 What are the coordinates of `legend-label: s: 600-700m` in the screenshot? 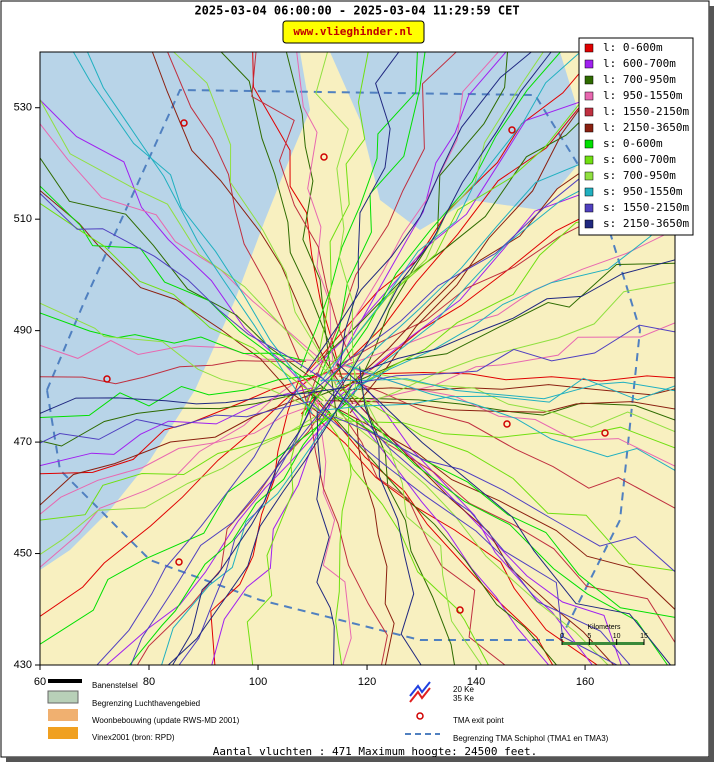 It's located at (639, 159).